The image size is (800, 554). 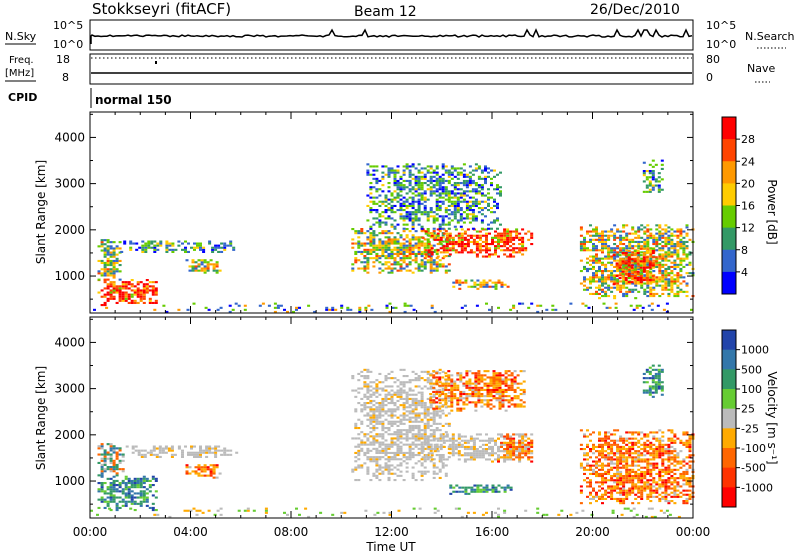 What do you see at coordinates (161, 9) in the screenshot?
I see `station-title: Stokkseyri (fitACF)` at bounding box center [161, 9].